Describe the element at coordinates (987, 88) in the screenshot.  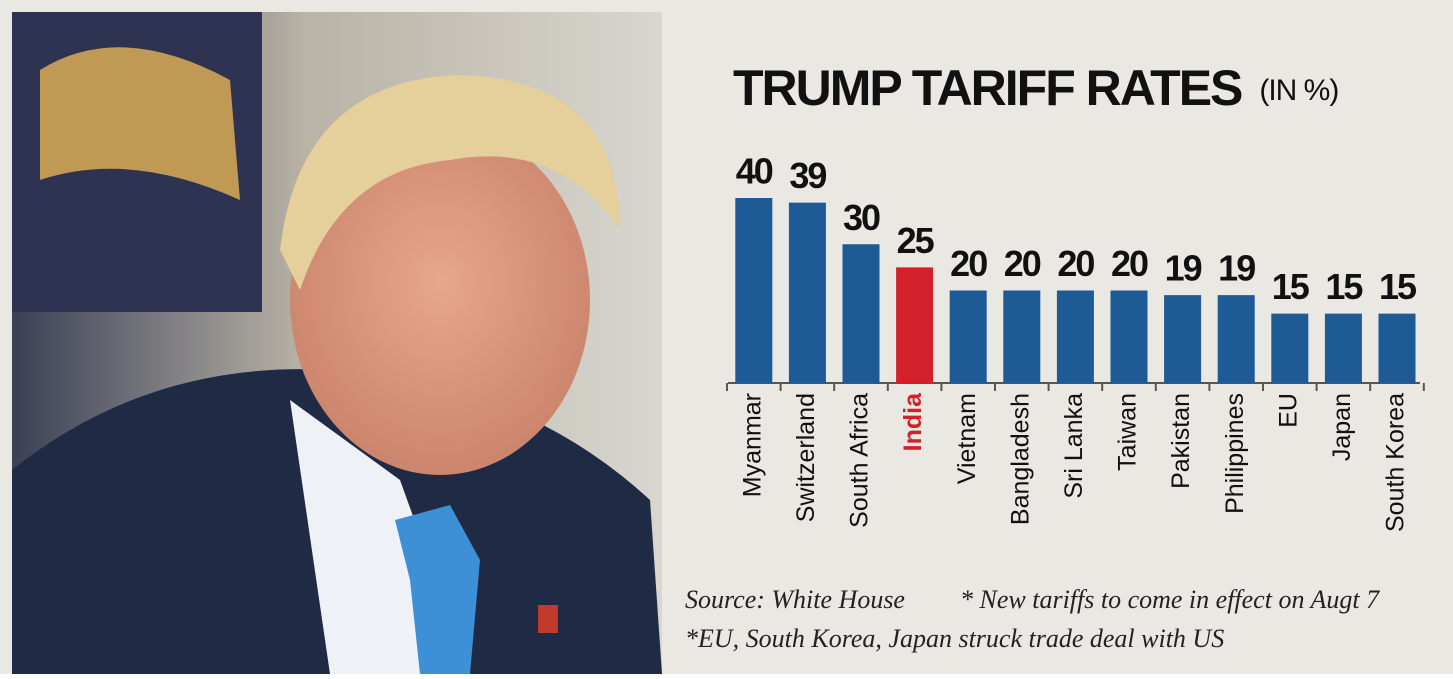
I see `title-main: TRUMP TARIFF RATES` at that location.